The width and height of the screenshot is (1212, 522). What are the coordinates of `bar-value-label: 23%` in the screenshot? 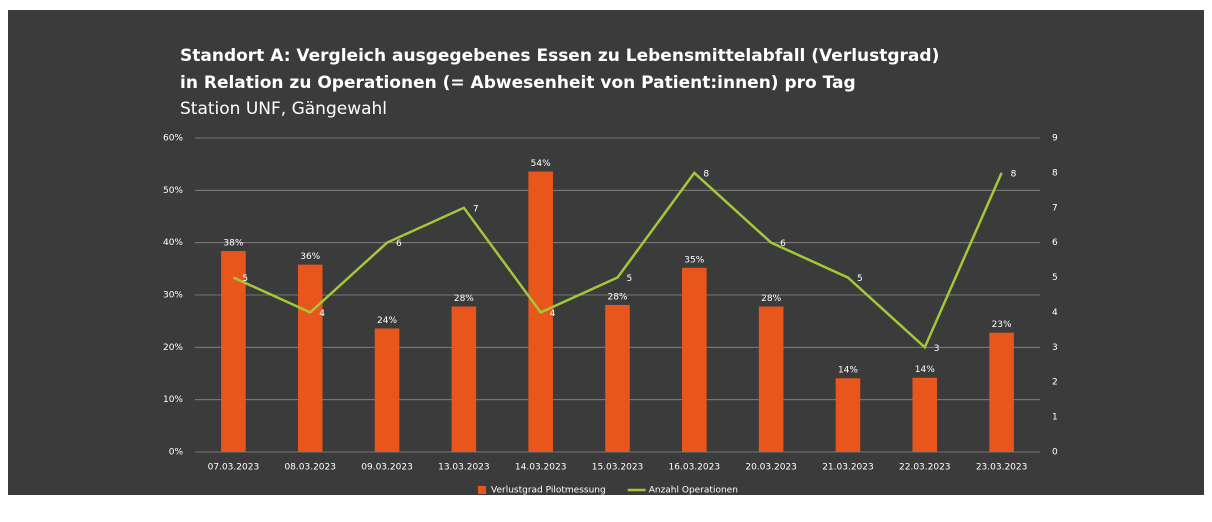 It's located at (1002, 325).